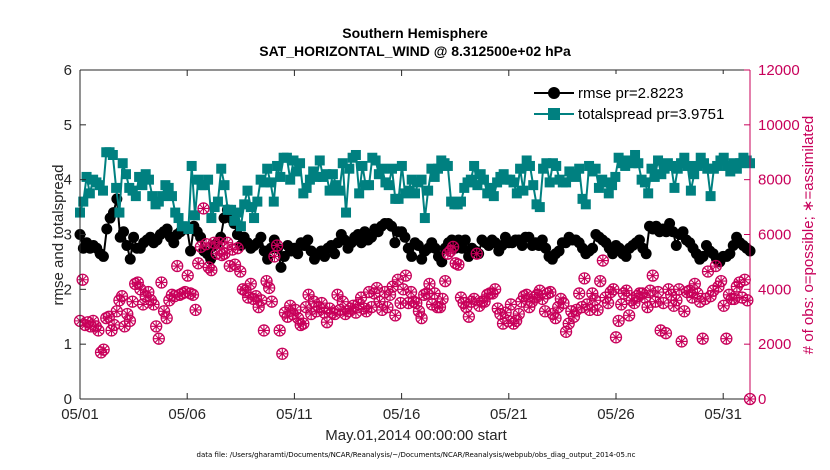 The image size is (830, 470). I want to click on x-tick-label: 05/31, so click(723, 414).